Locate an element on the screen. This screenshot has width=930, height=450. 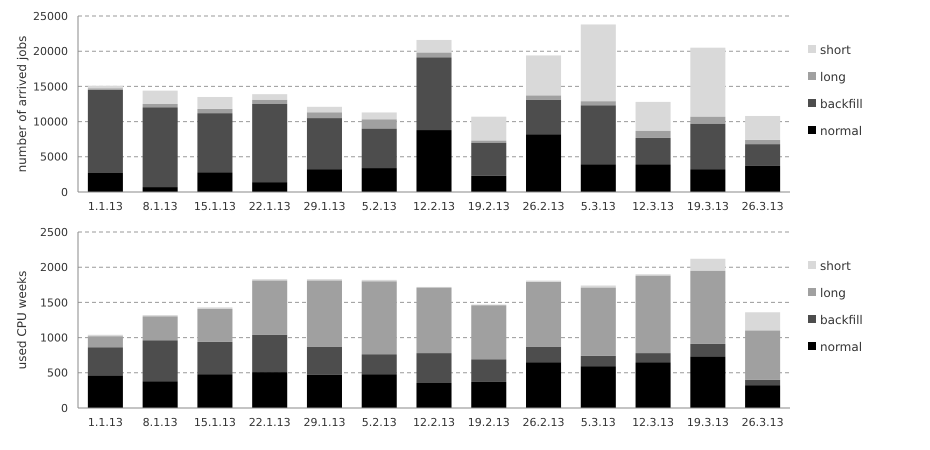
y-axis-title: used CPU weeks is located at coordinates (22, 320).